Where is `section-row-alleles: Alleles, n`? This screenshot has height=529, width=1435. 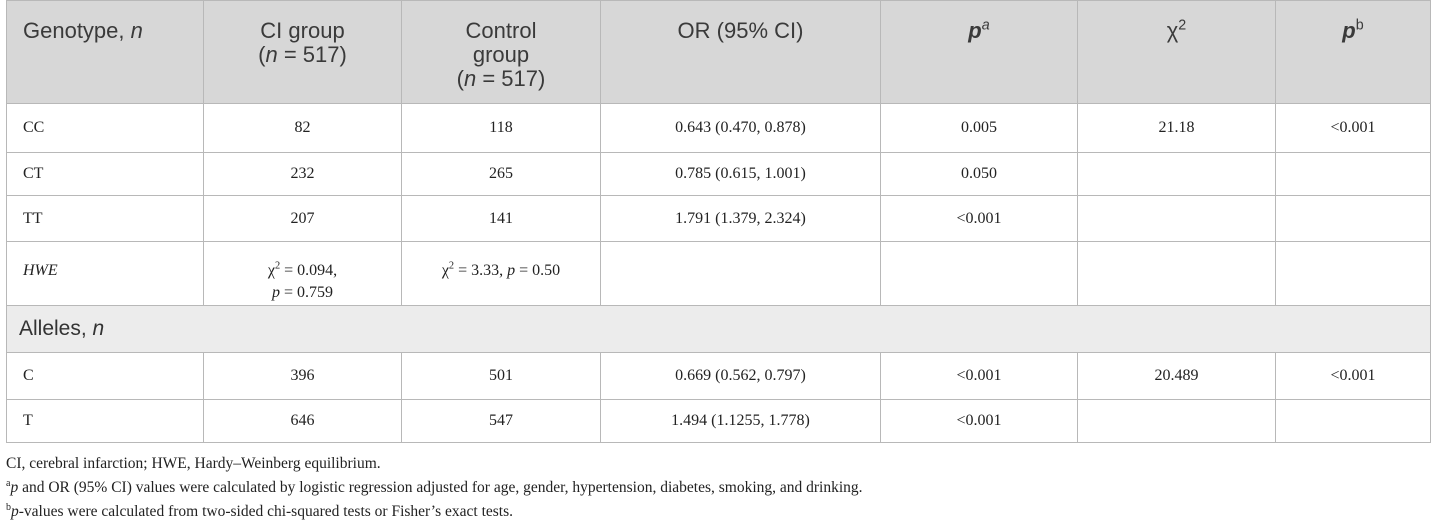 section-row-alleles: Alleles, n is located at coordinates (718, 329).